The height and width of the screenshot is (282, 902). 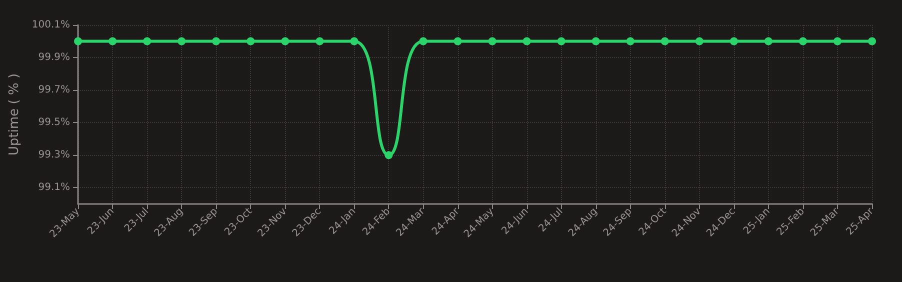 What do you see at coordinates (51, 25) in the screenshot?
I see `y-tick-label: 100.1%` at bounding box center [51, 25].